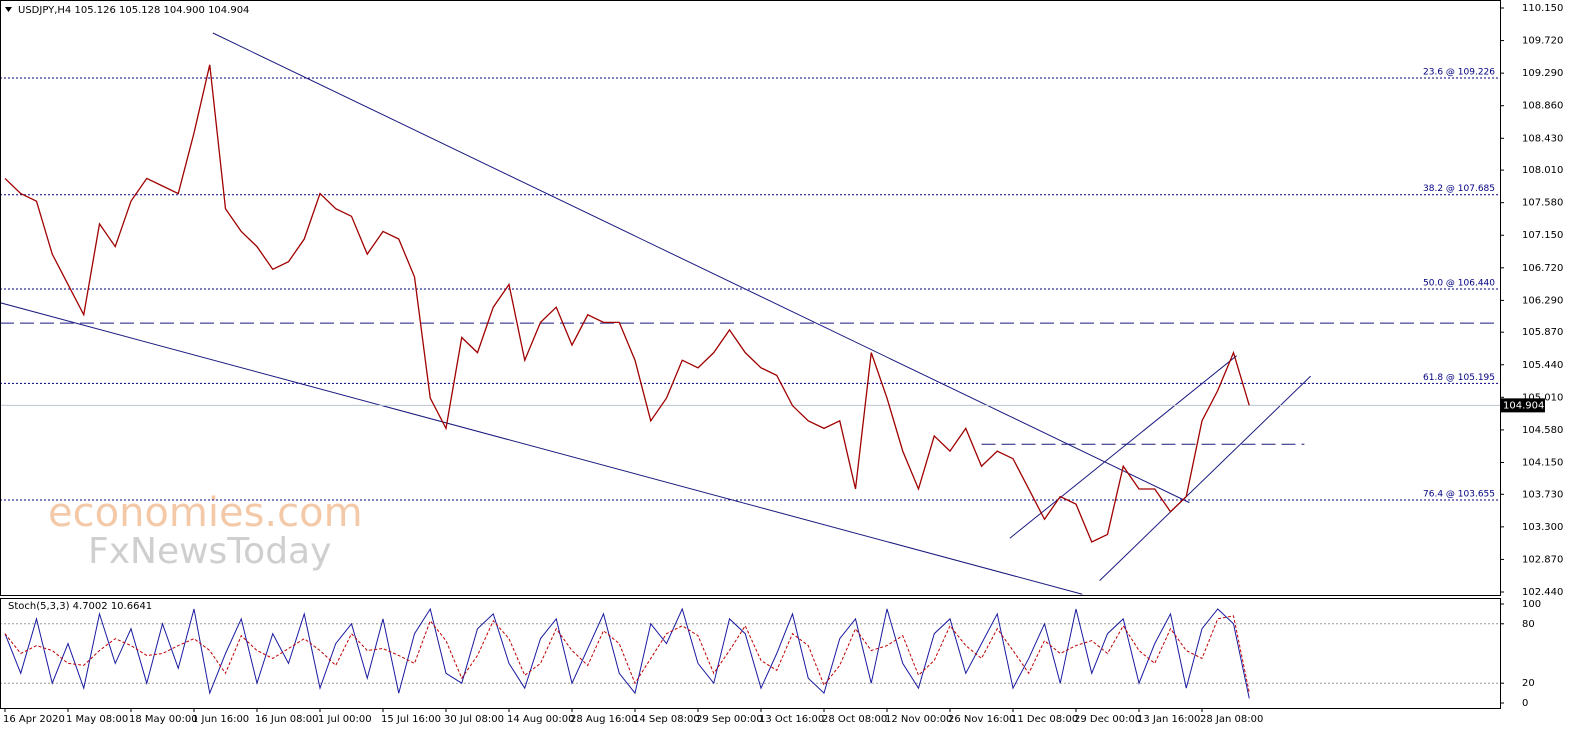 Image resolution: width=1596 pixels, height=747 pixels. Describe the element at coordinates (1044, 719) in the screenshot. I see `x-tick-label: 11 Dec 08:00` at that location.